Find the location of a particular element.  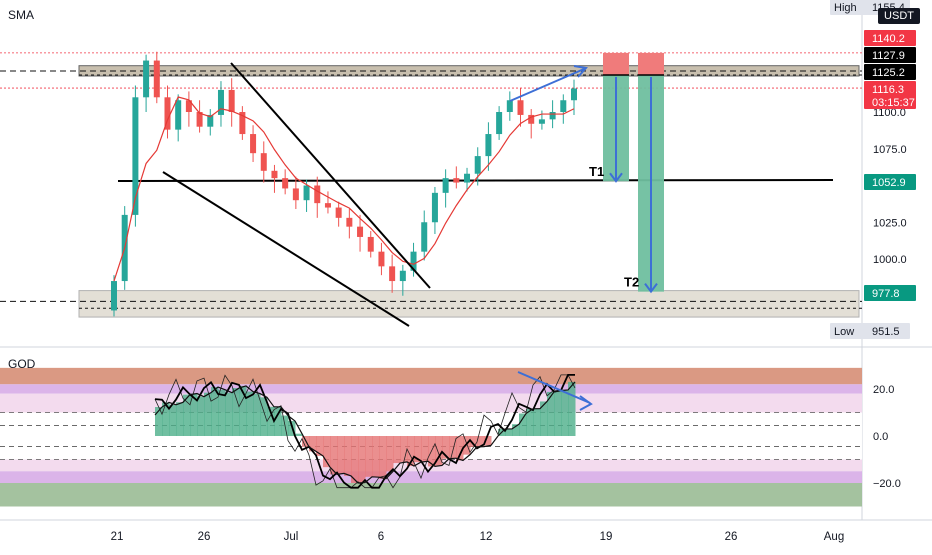

time-tick-label: 19 is located at coordinates (606, 537).